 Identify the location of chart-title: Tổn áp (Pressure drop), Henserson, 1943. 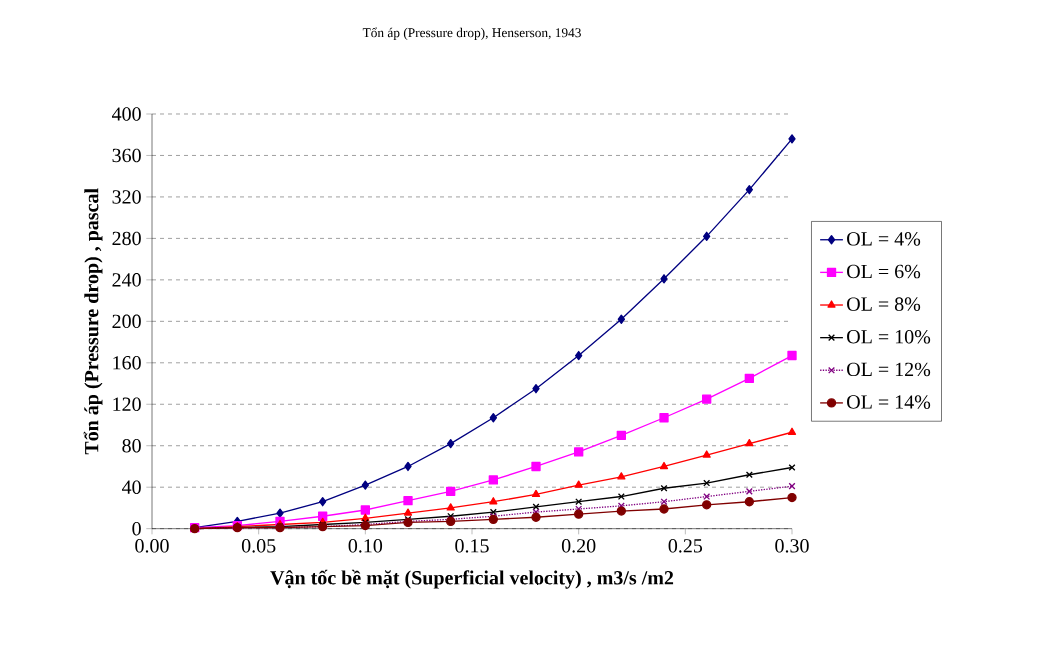
(471, 33).